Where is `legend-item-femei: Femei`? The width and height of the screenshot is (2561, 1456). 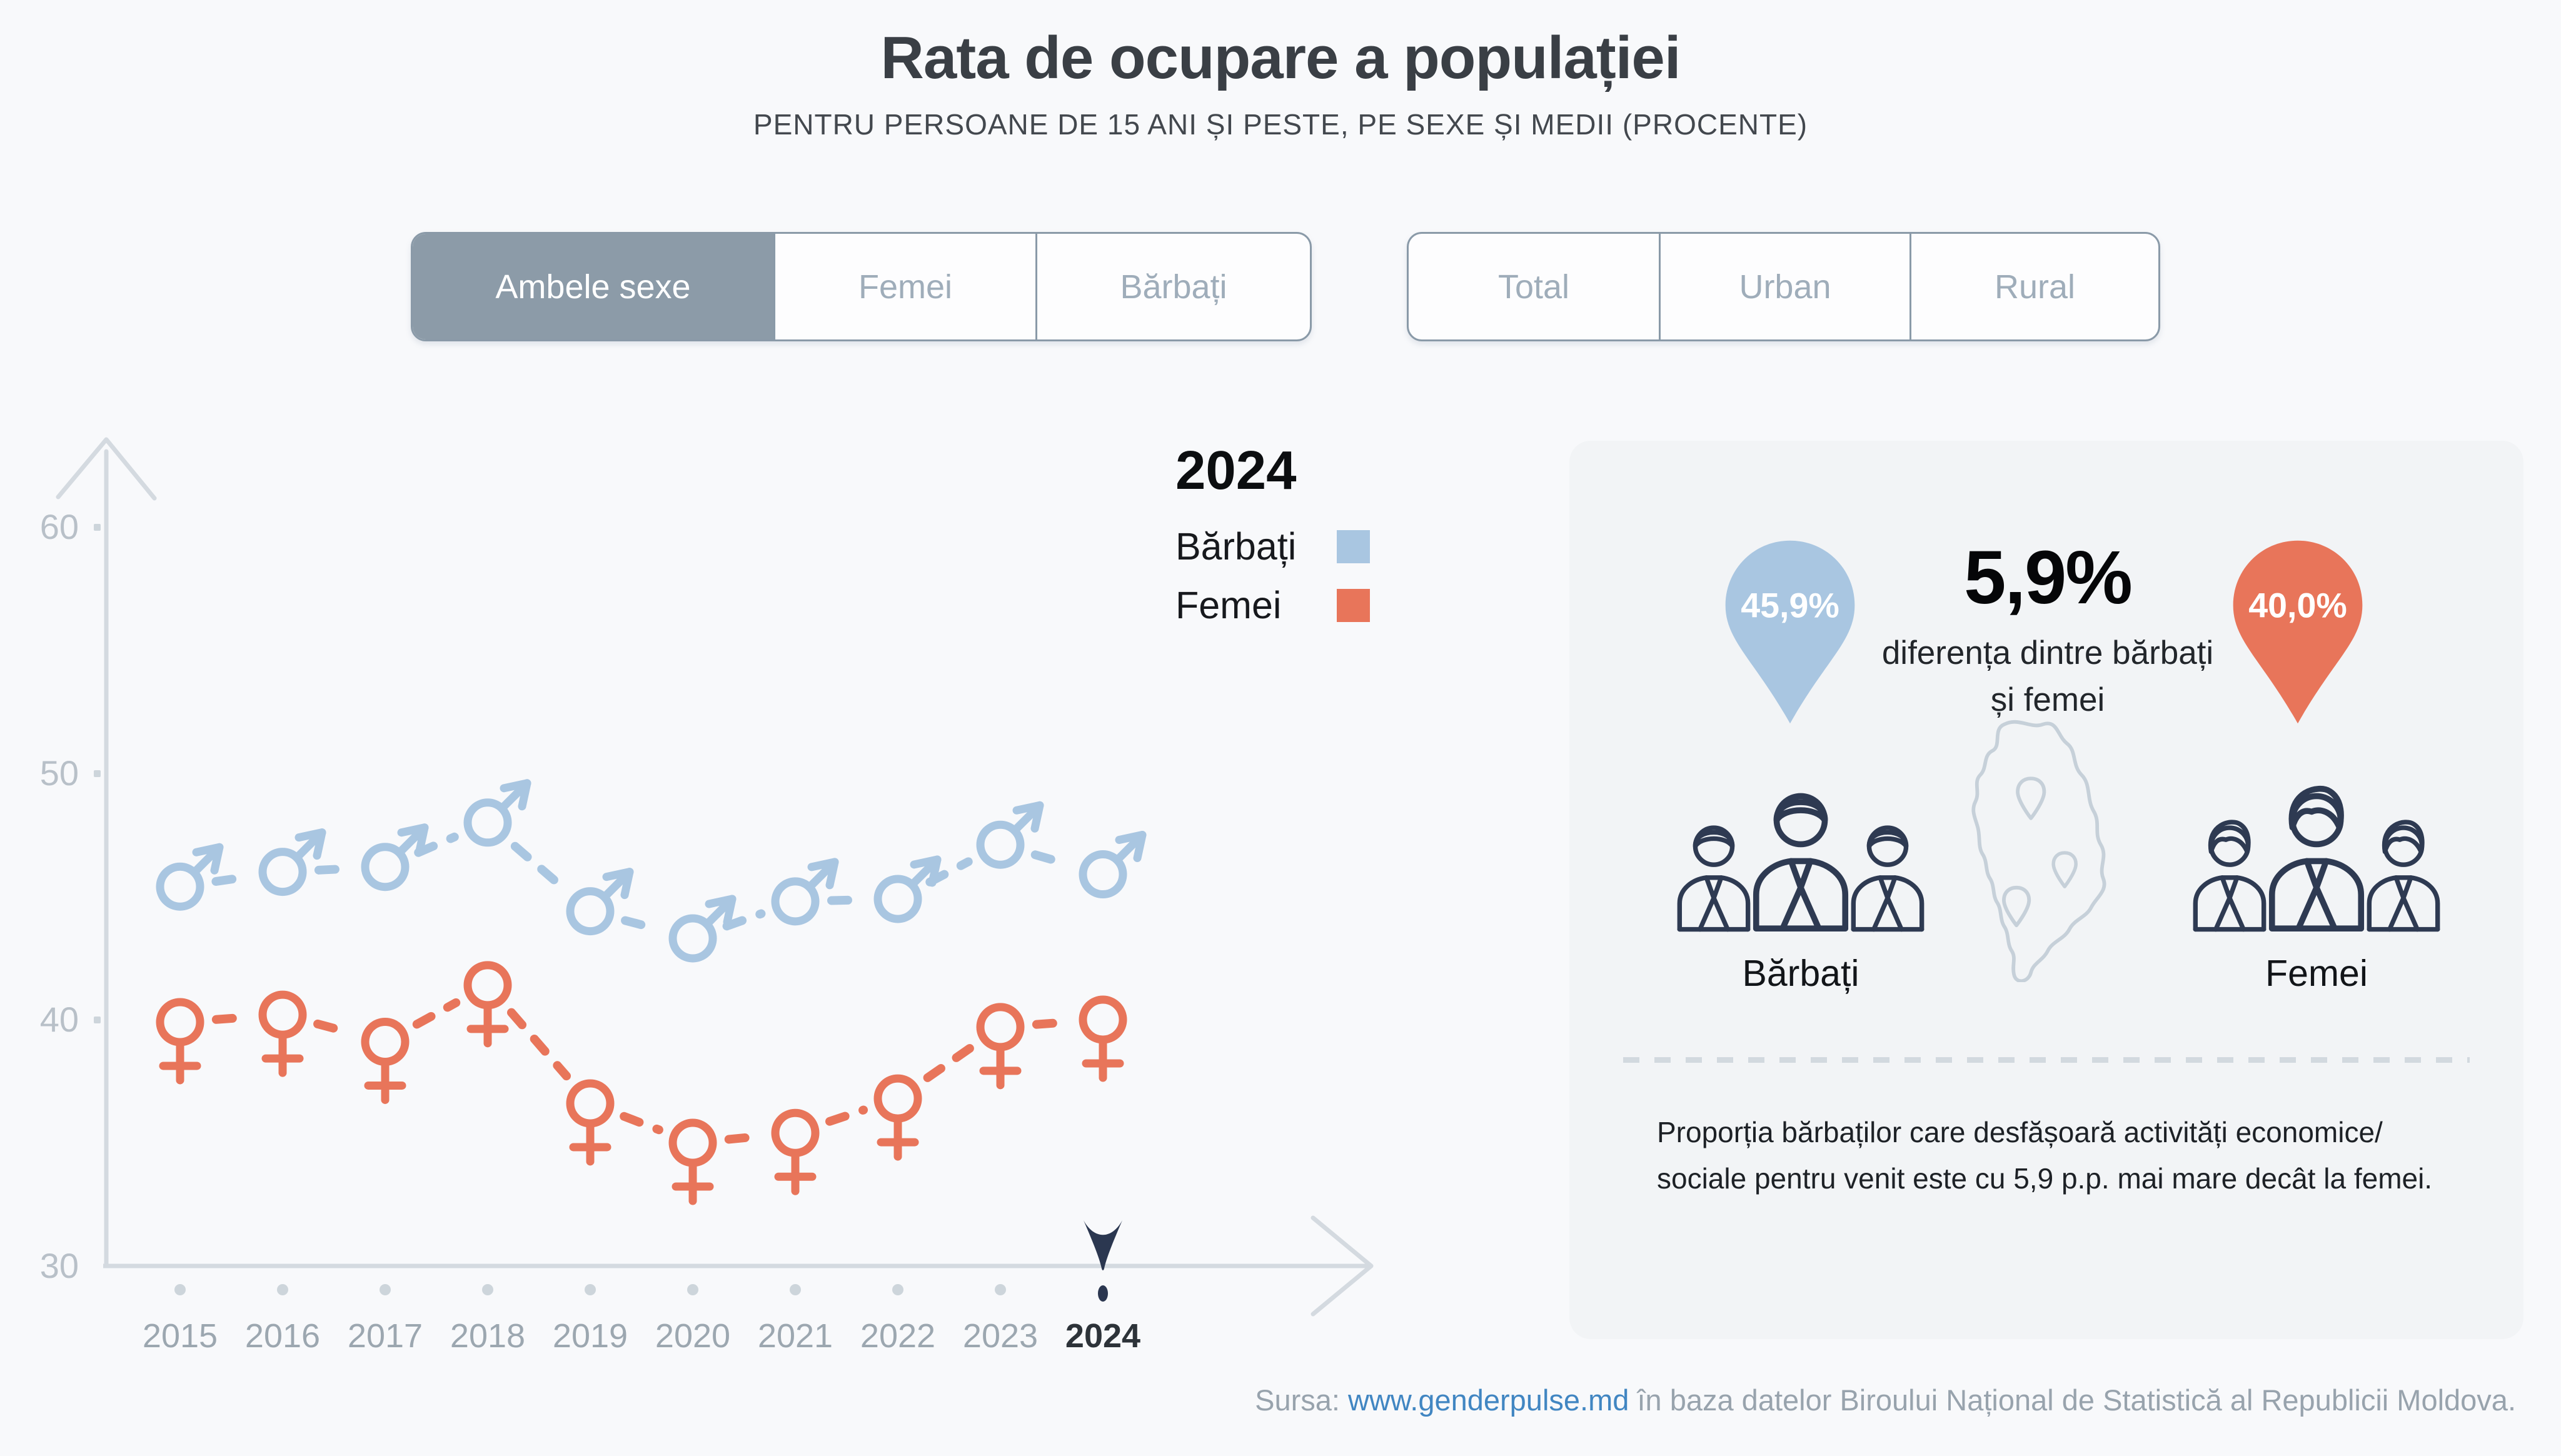
legend-item-femei: Femei is located at coordinates (1272, 605).